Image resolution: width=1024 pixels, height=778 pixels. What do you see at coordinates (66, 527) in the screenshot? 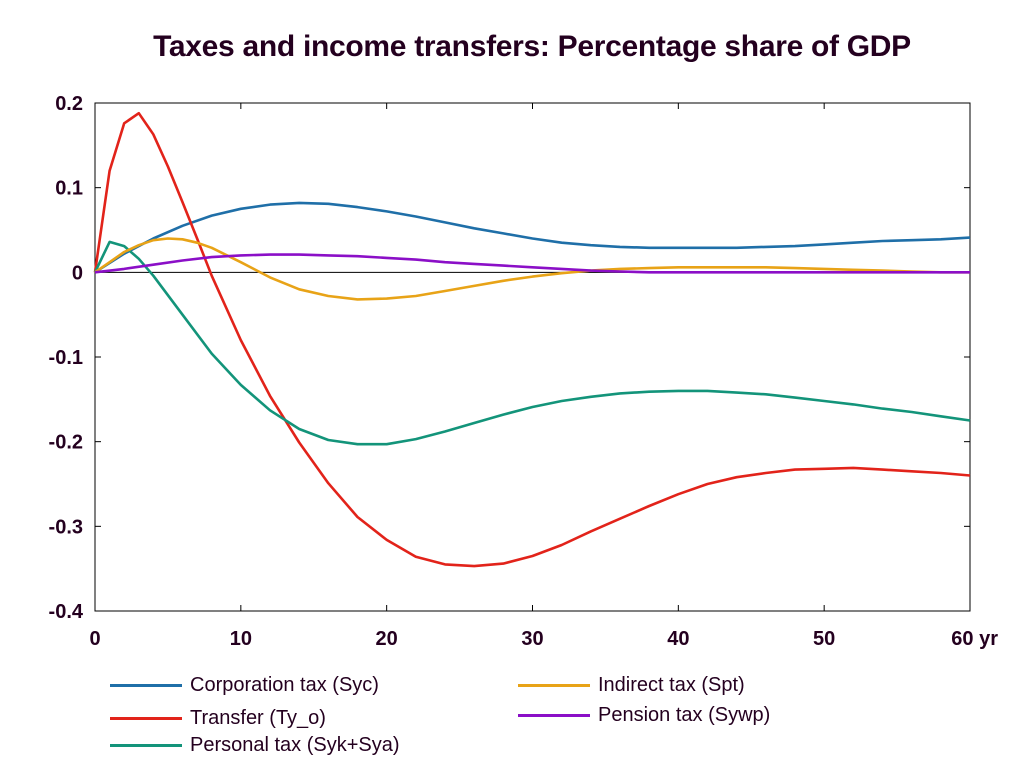
I see `y-tick-label: -0.3` at bounding box center [66, 527].